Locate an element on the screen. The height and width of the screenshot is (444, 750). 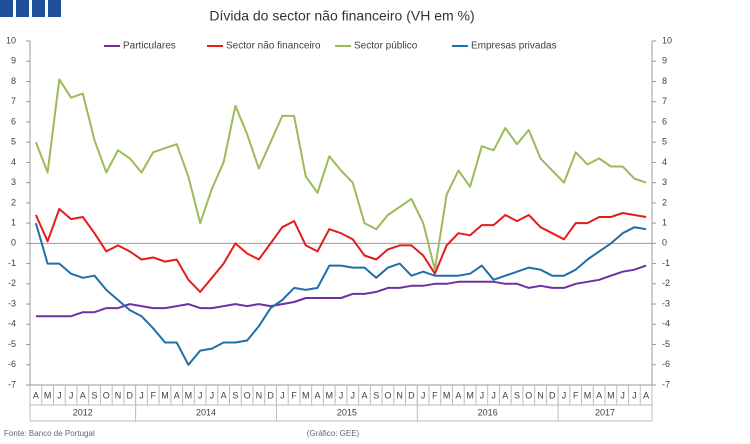
y-tick-label: 0 is located at coordinates (13, 243).